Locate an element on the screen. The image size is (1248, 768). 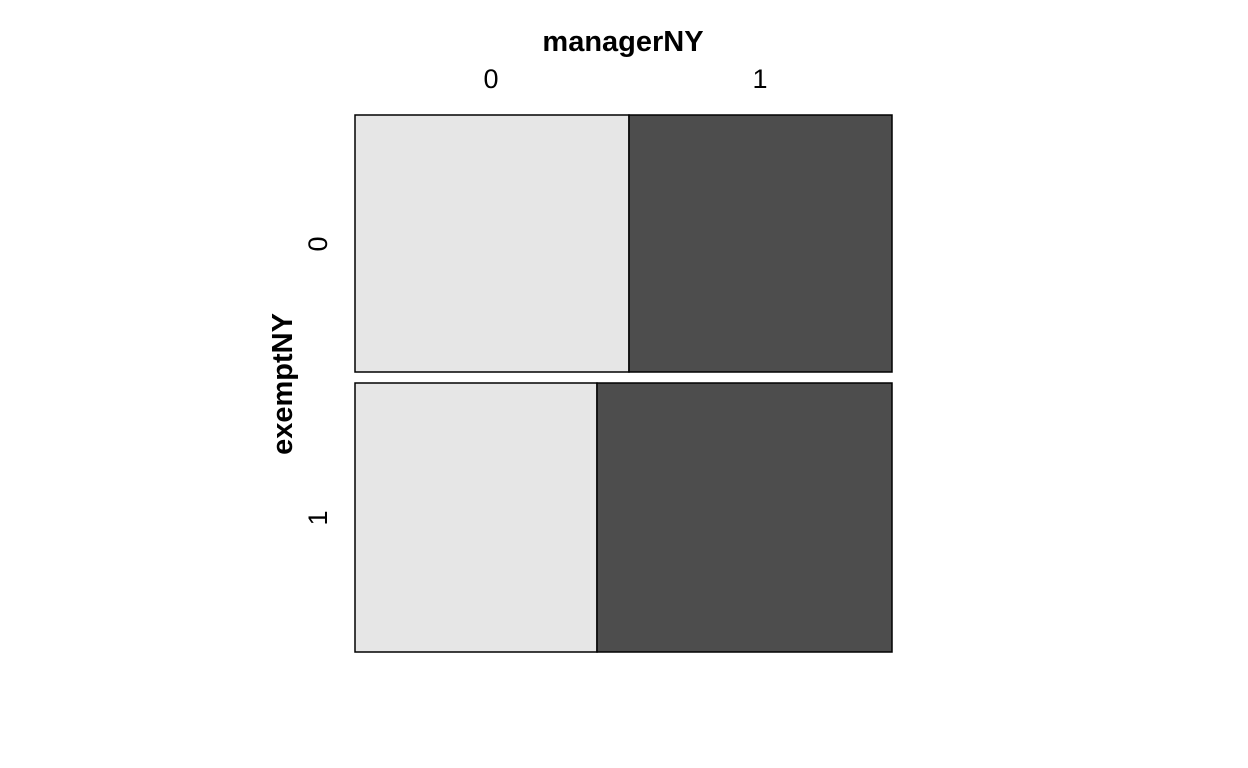
y-tick-label-0: 0 is located at coordinates (318, 243).